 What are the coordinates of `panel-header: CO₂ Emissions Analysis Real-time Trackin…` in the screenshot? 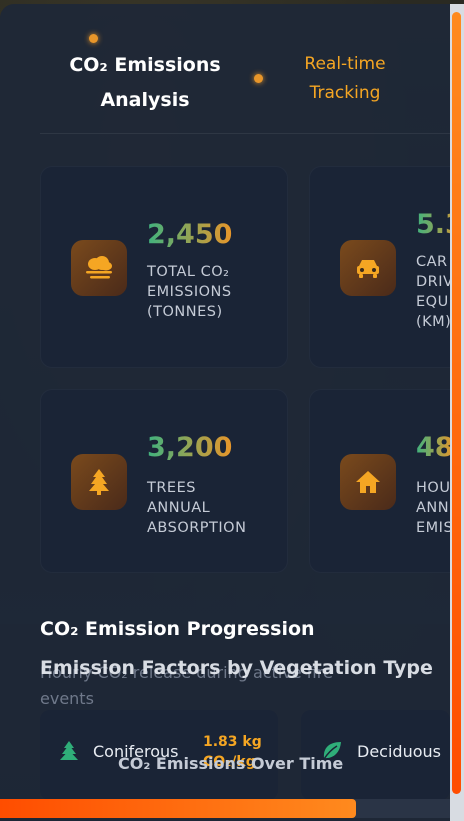 It's located at (245, 69).